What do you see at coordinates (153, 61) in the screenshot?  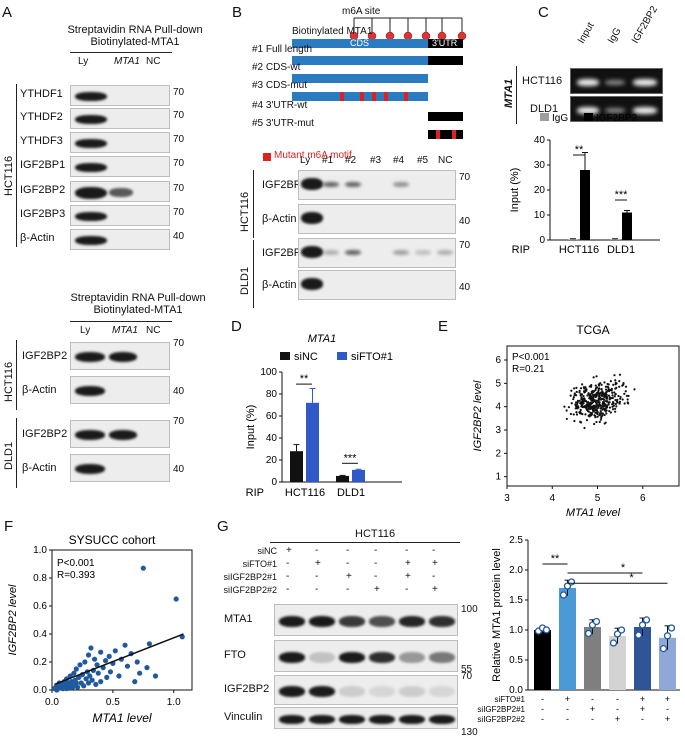 I see `a-top-lane-nc: NC` at bounding box center [153, 61].